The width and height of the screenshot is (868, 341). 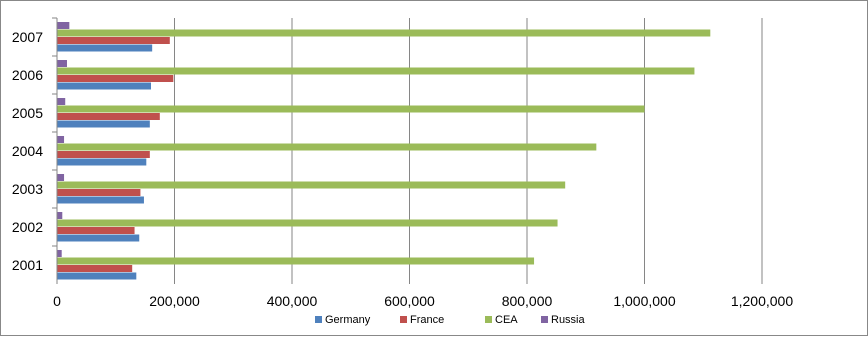 I want to click on bar-russia-2007, so click(x=63, y=25).